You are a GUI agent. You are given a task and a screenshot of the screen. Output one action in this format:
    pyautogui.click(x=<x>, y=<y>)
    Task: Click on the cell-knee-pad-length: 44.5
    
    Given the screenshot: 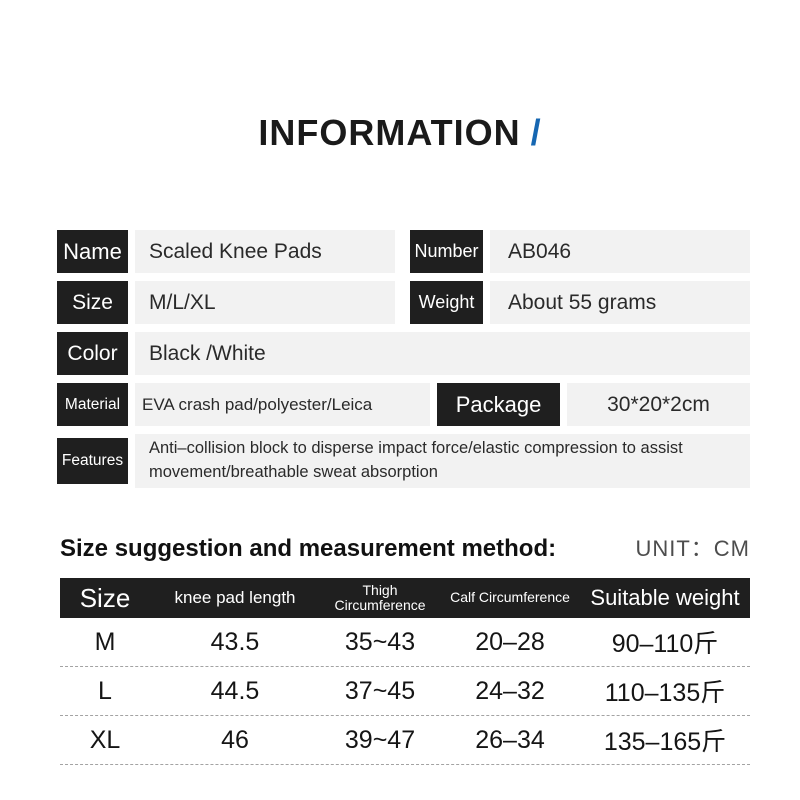 What is the action you would take?
    pyautogui.click(x=235, y=690)
    